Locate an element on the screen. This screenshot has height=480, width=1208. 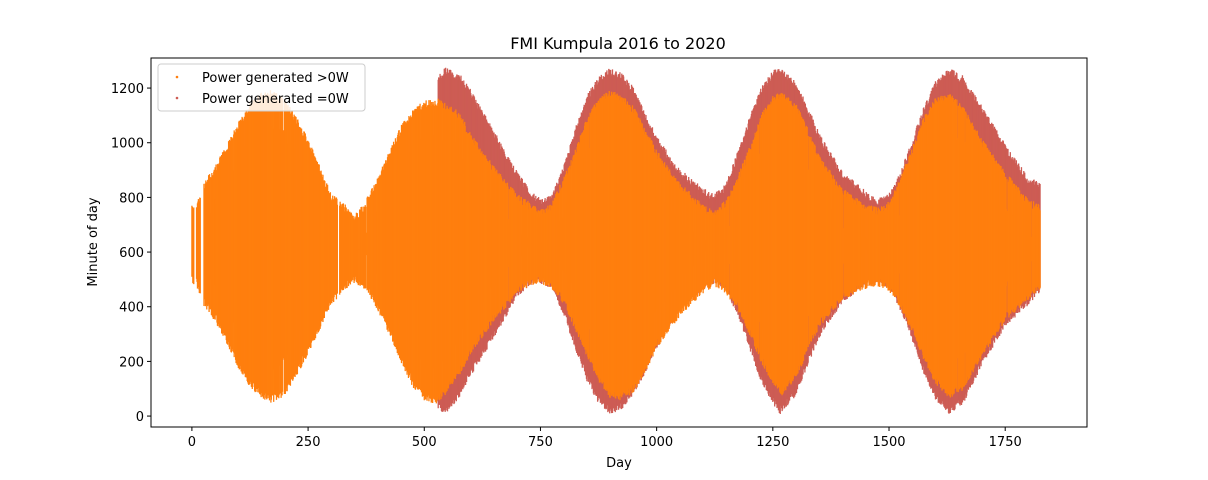
y-axis-label: Minute of day is located at coordinates (93, 241).